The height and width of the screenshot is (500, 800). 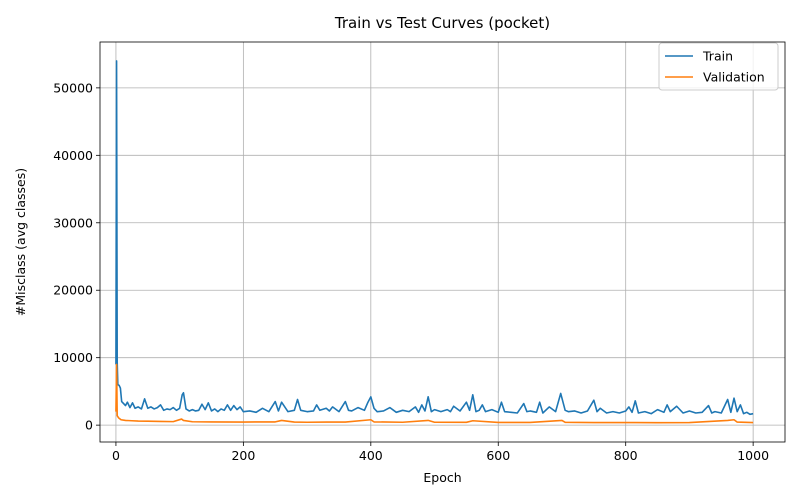 What do you see at coordinates (73, 155) in the screenshot?
I see `y-tick-label: 40000` at bounding box center [73, 155].